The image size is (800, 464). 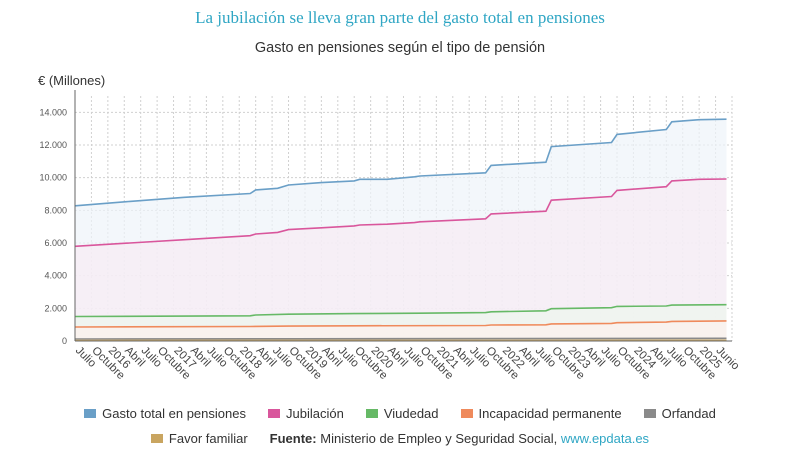 I want to click on y-tick-label: 0, so click(x=64, y=341).